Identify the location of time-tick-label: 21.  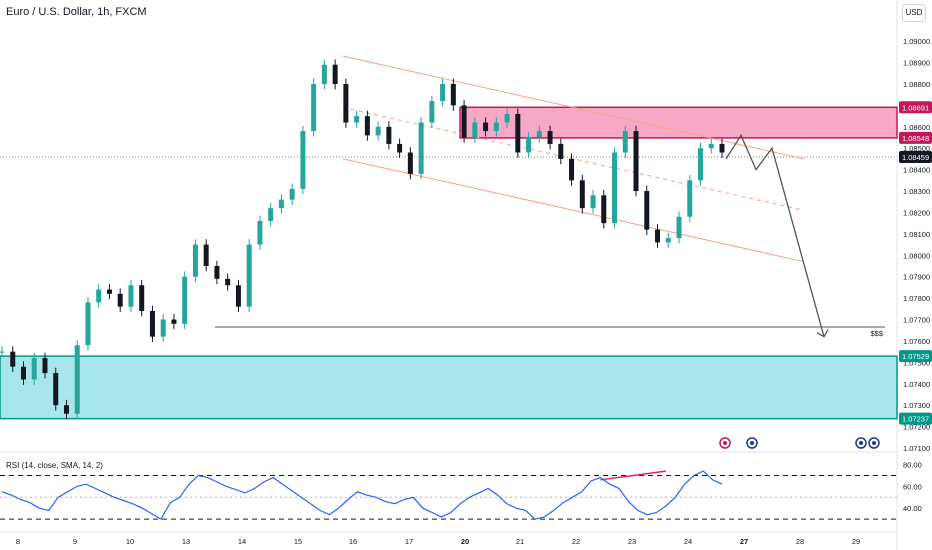
(520, 541).